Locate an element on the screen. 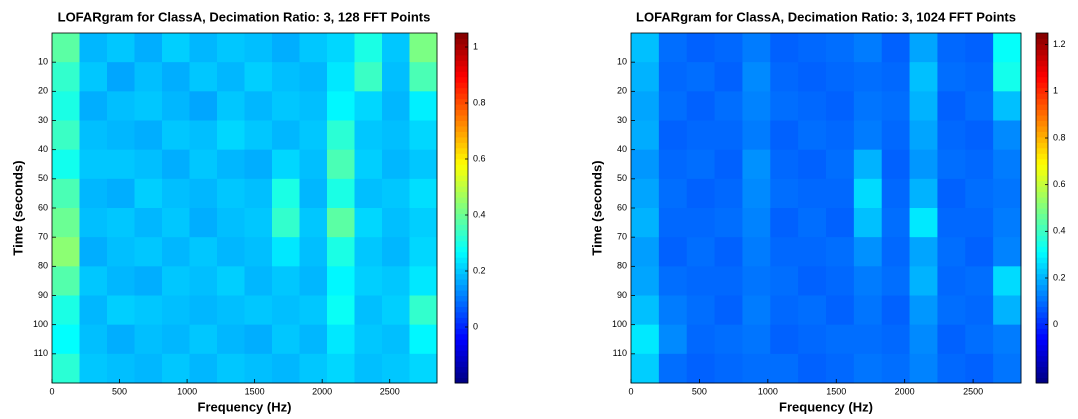 The height and width of the screenshot is (419, 1078). y-axis-label: Time (seconds) is located at coordinates (596, 207).